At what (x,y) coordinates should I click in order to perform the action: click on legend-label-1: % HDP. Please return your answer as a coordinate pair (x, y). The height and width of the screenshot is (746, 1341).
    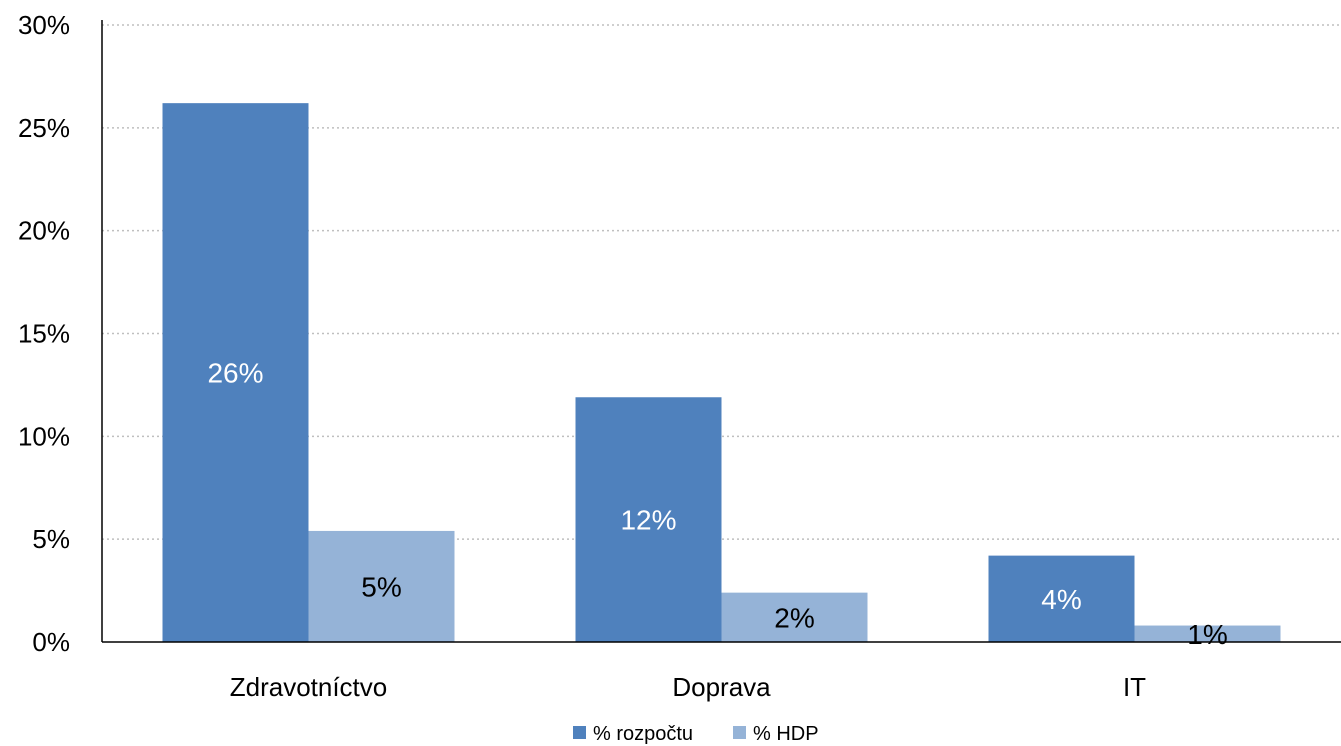
    Looking at the image, I should click on (786, 734).